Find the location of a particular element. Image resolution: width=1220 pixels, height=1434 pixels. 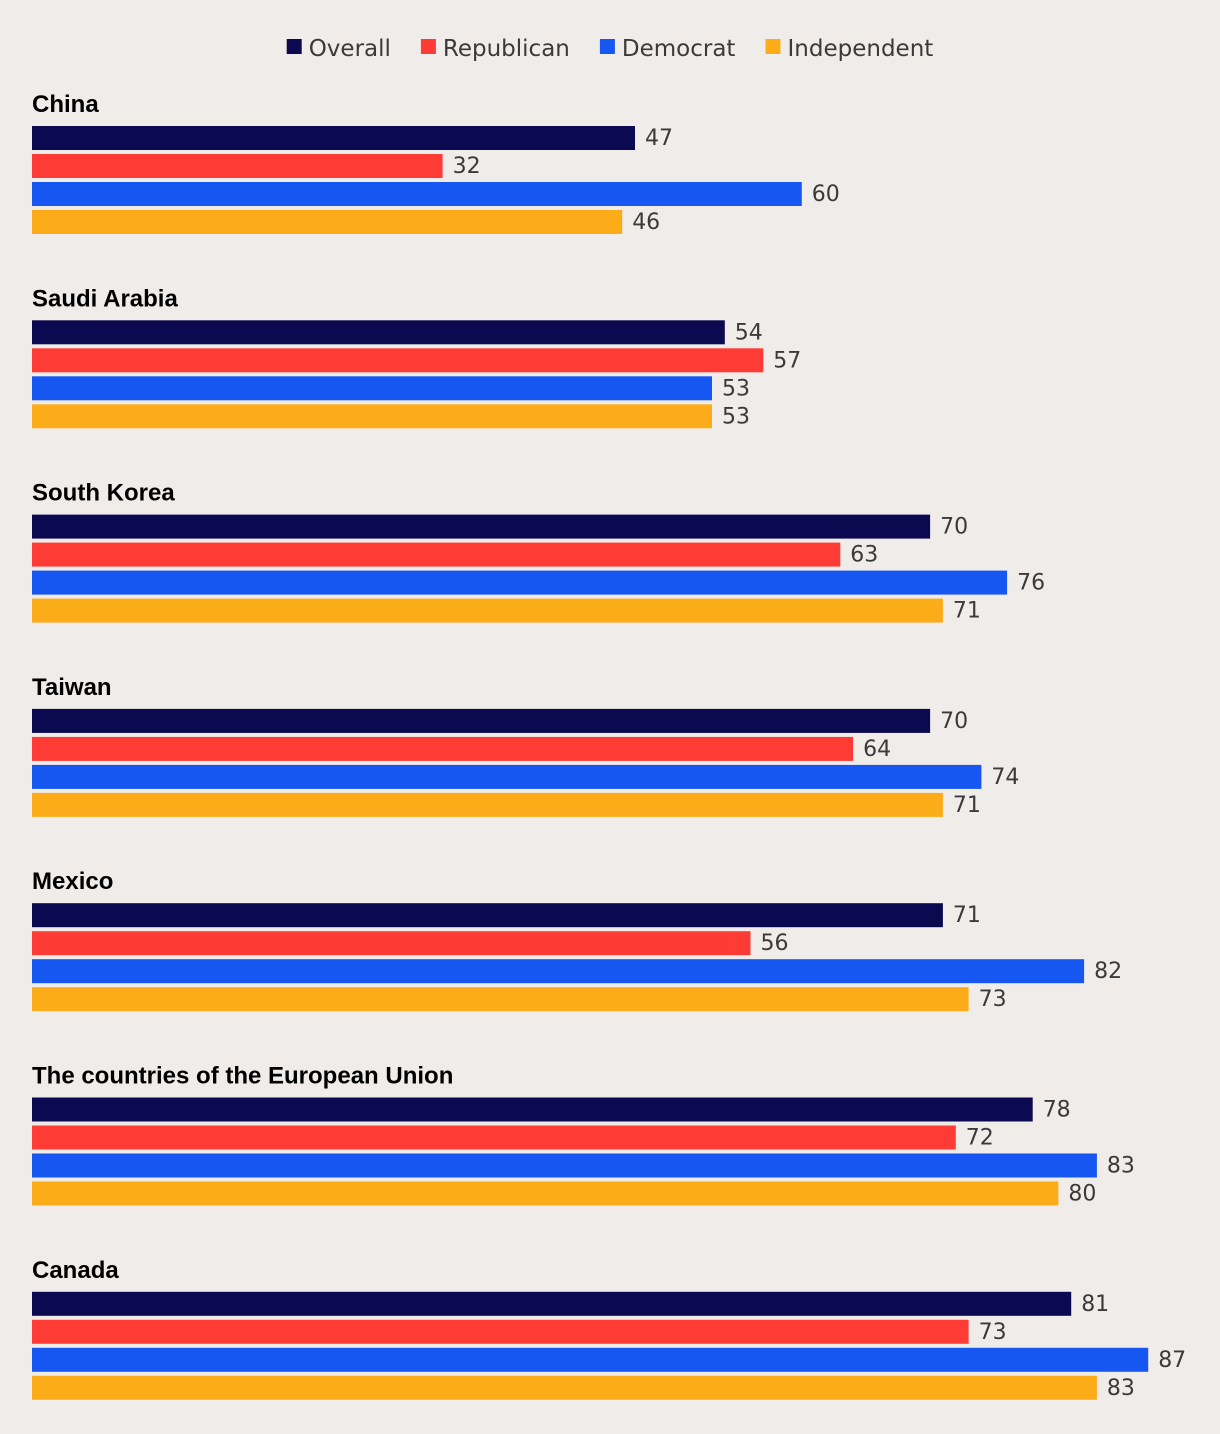

value-label-canada-independent: 83 is located at coordinates (1121, 1388).